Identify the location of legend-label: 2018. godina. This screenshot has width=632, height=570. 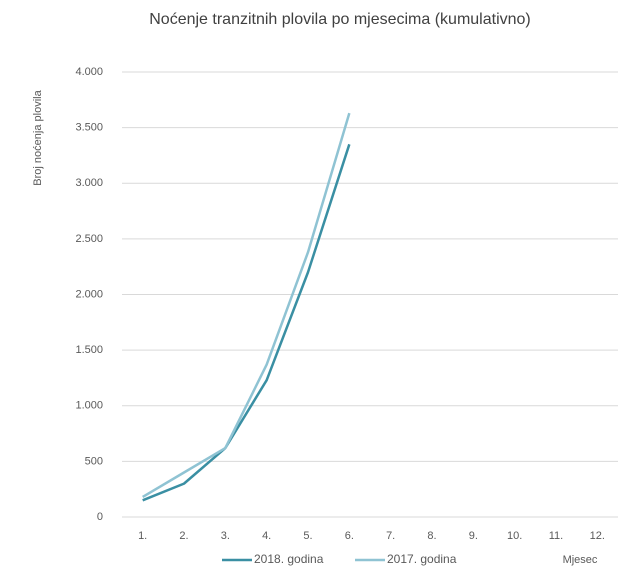
(289, 559).